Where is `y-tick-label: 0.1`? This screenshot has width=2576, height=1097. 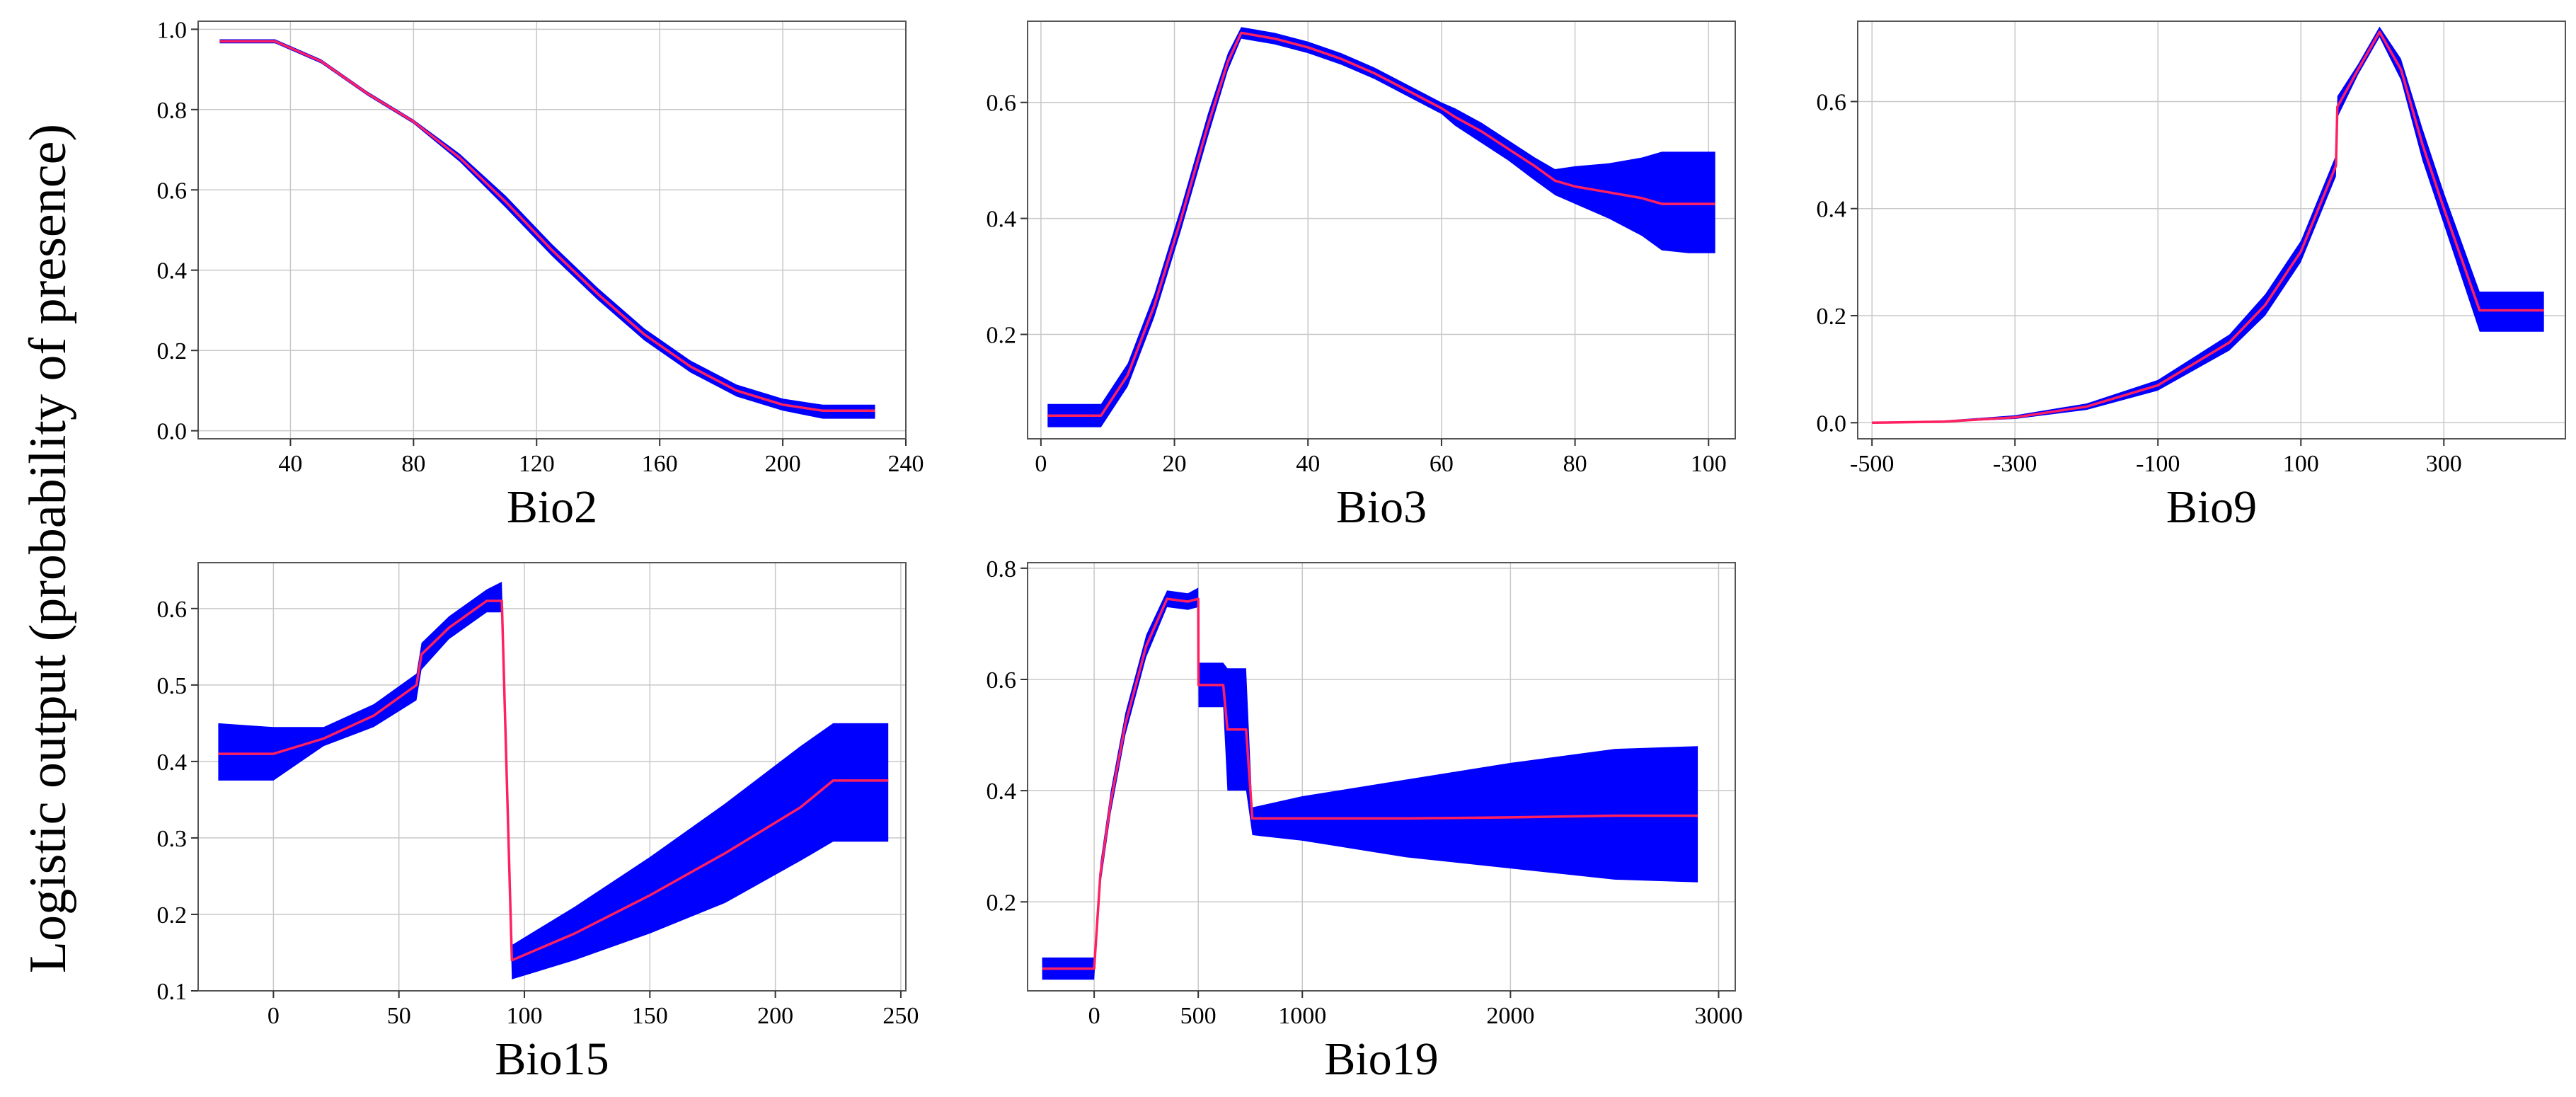
y-tick-label: 0.1 is located at coordinates (172, 992).